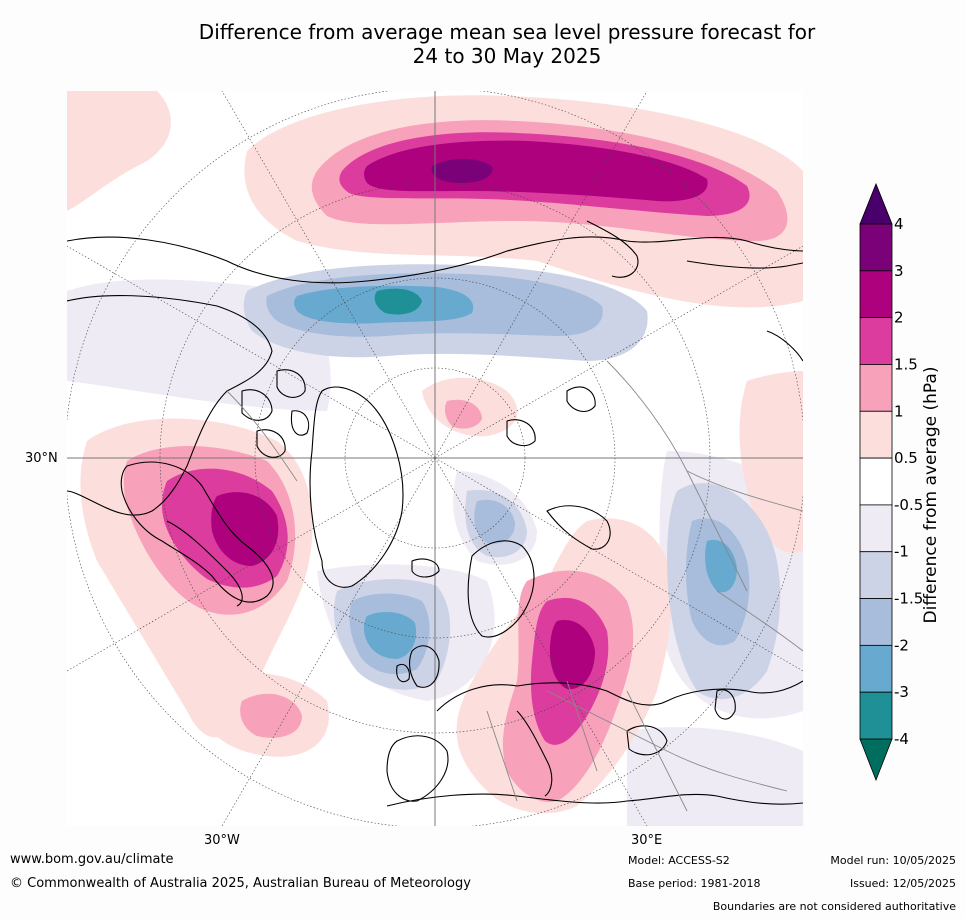  Describe the element at coordinates (901, 645) in the screenshot. I see `colorbar-tick-label: -2` at that location.